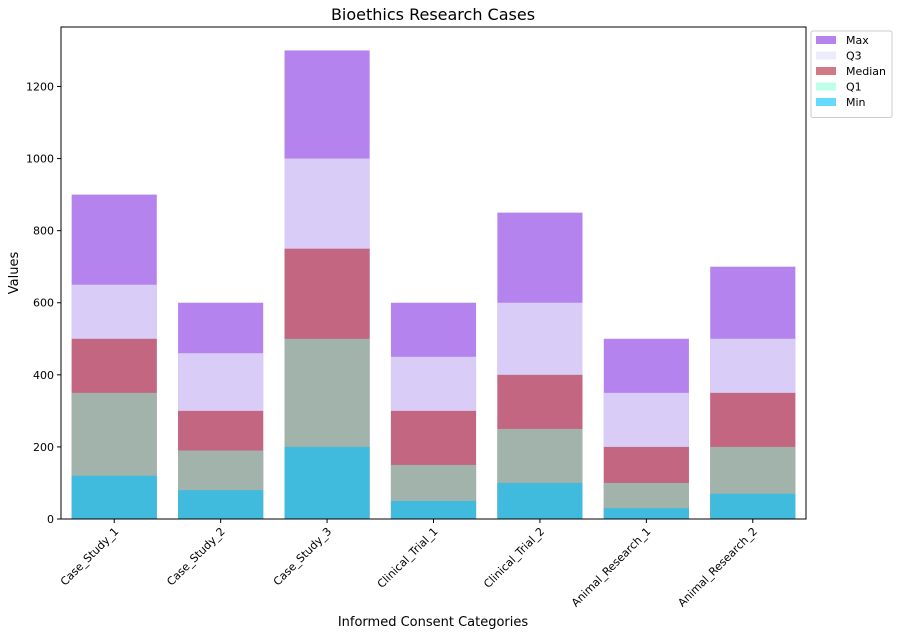  What do you see at coordinates (717, 567) in the screenshot?
I see `x-tick-label: Animal_Research_2` at bounding box center [717, 567].